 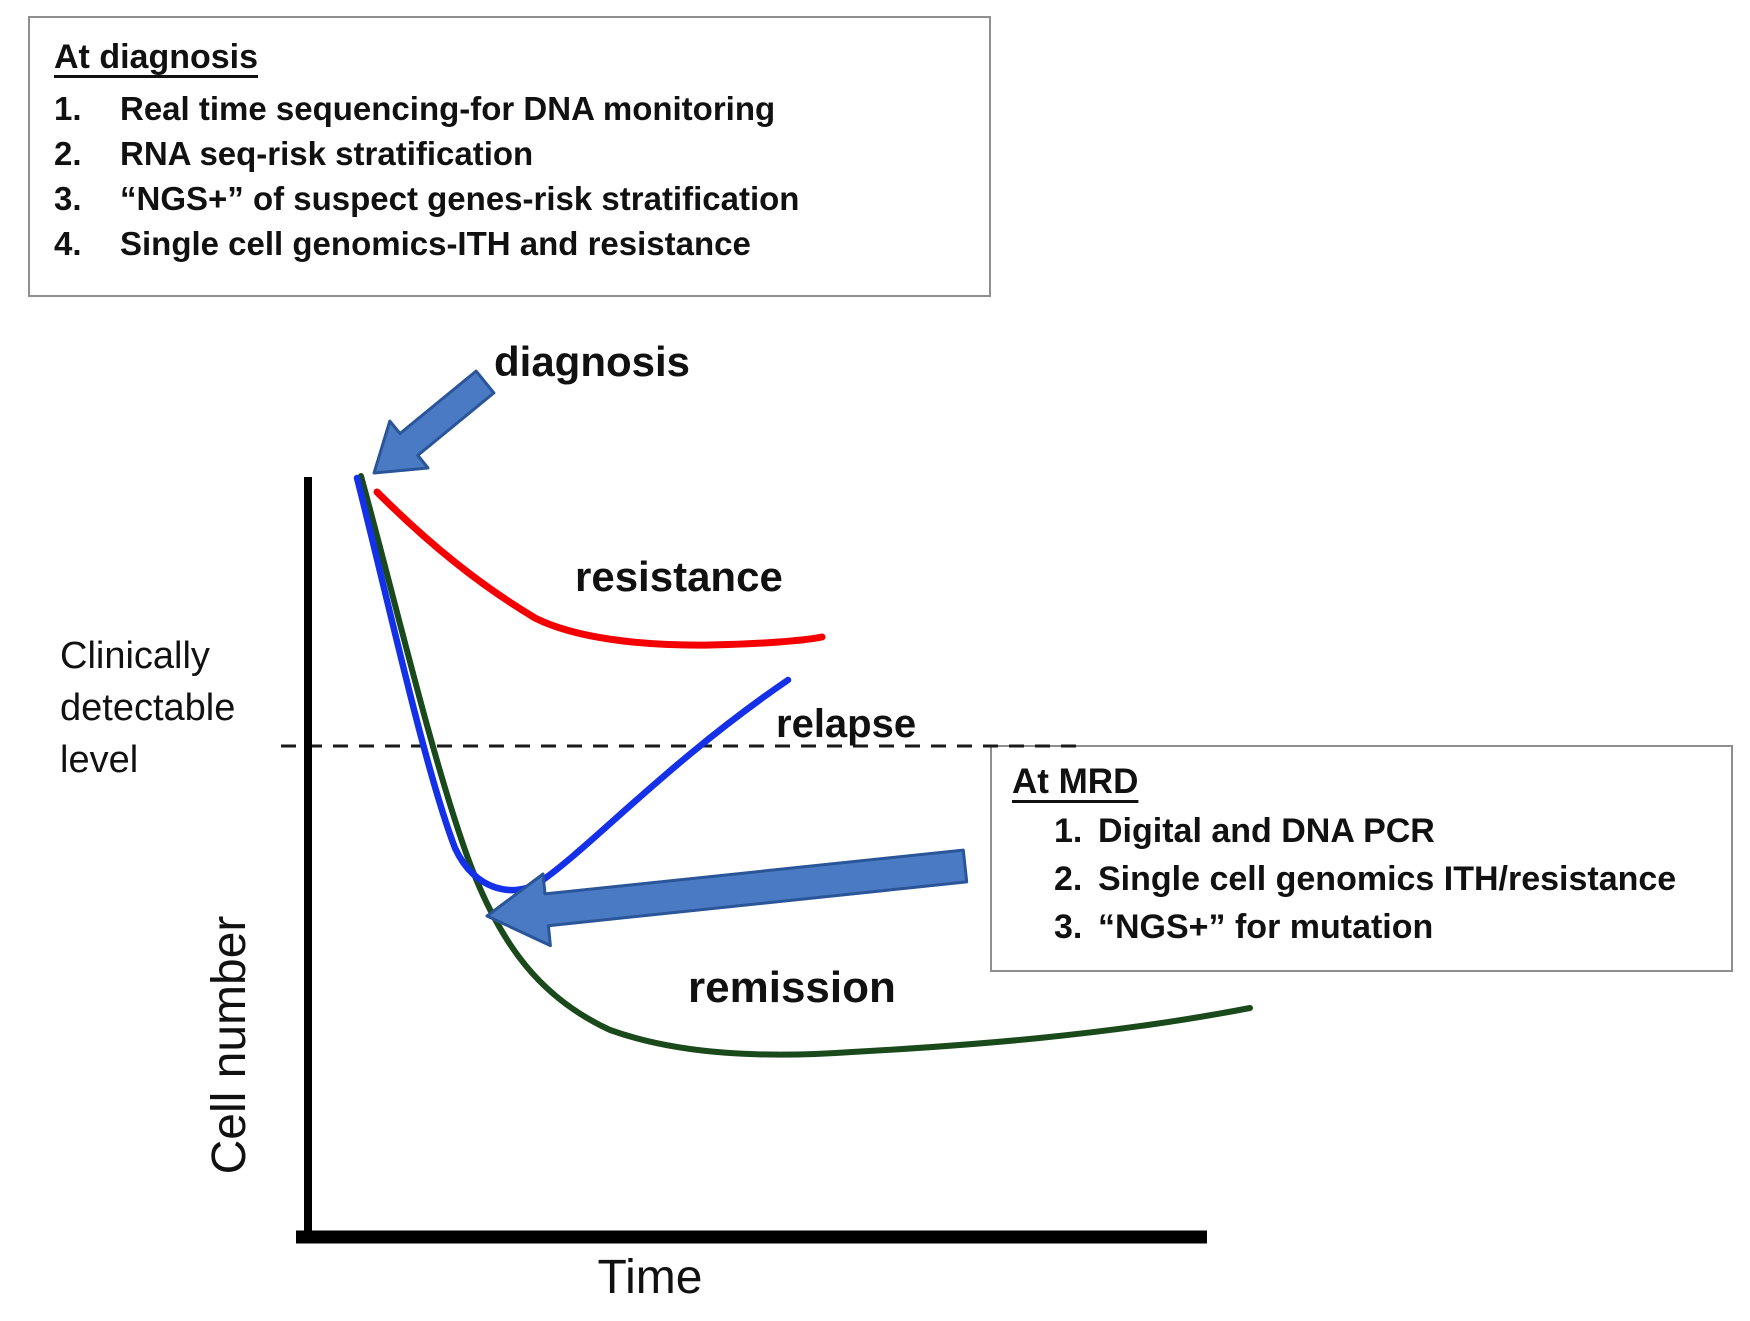 What do you see at coordinates (592, 361) in the screenshot?
I see `diagnosis-label: diagnosis` at bounding box center [592, 361].